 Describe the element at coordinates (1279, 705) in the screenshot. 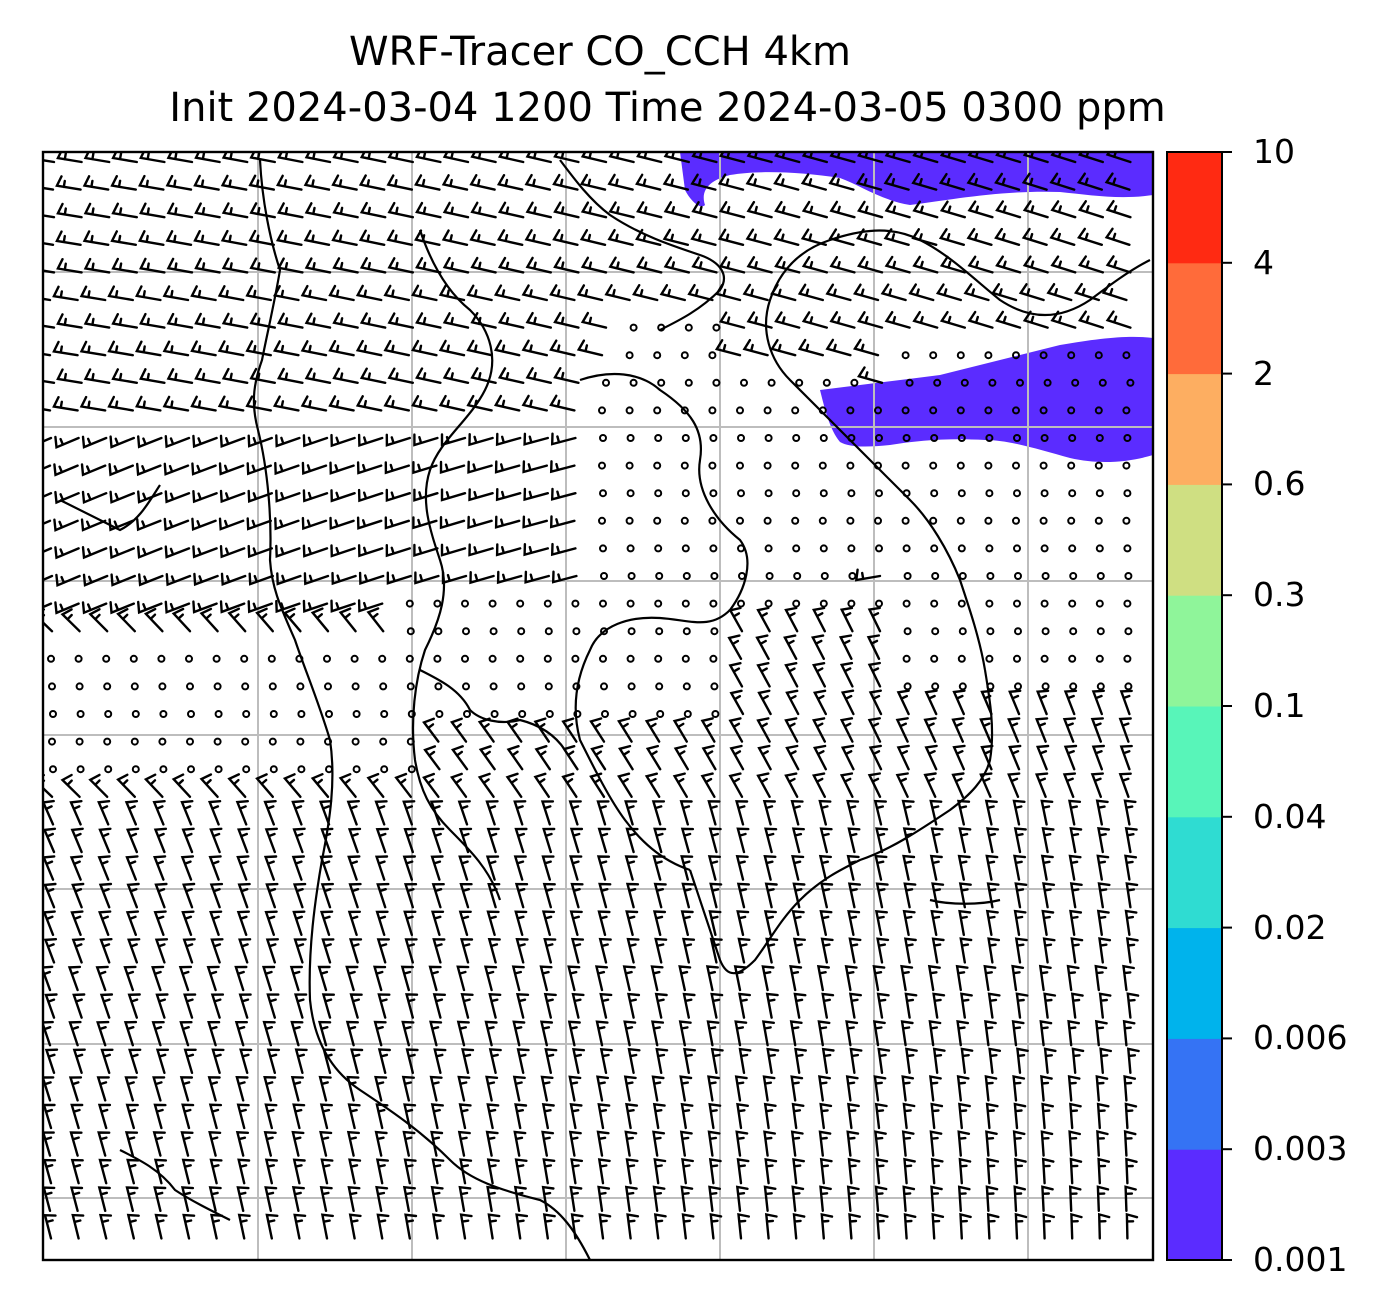

I see `colorbar-tick-label: 0.1` at that location.